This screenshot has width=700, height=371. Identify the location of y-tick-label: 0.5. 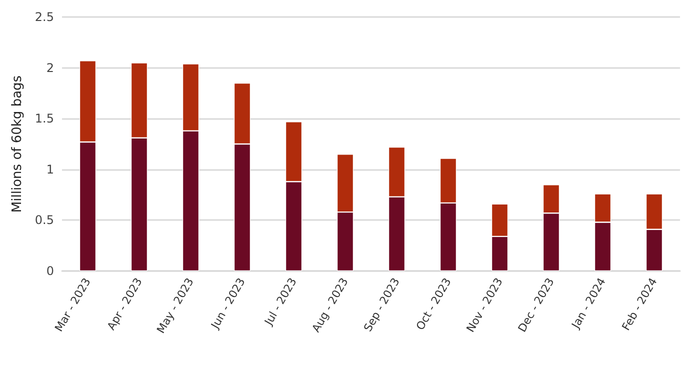
(44, 220).